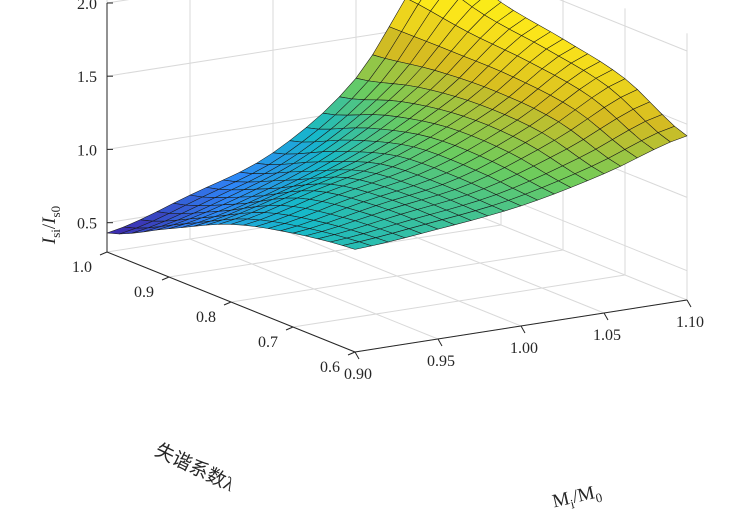 This screenshot has width=744, height=529. I want to click on x-tick-label: 0.95, so click(441, 361).